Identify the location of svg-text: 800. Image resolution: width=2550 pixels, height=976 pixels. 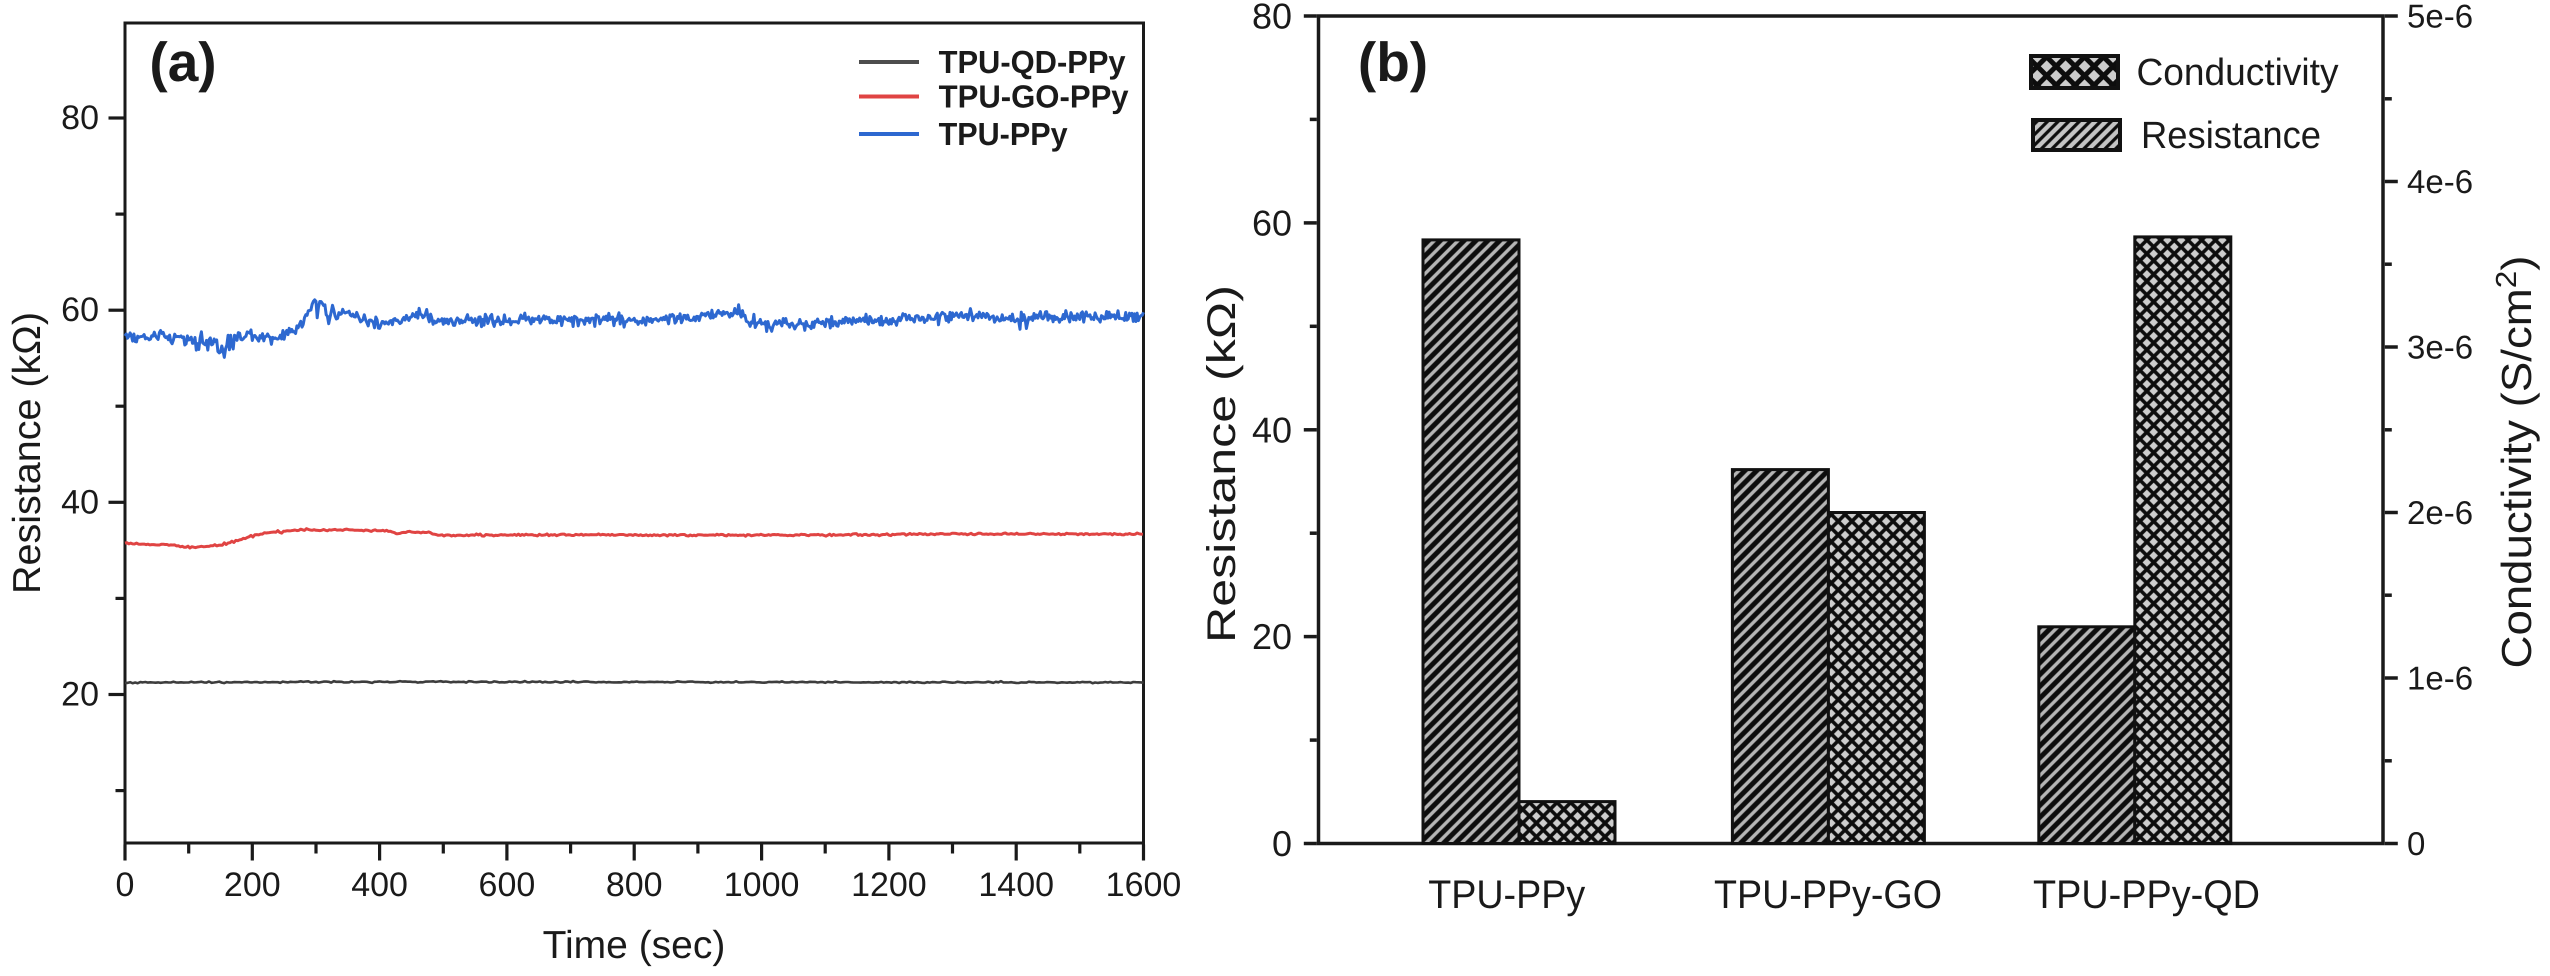
(634, 885).